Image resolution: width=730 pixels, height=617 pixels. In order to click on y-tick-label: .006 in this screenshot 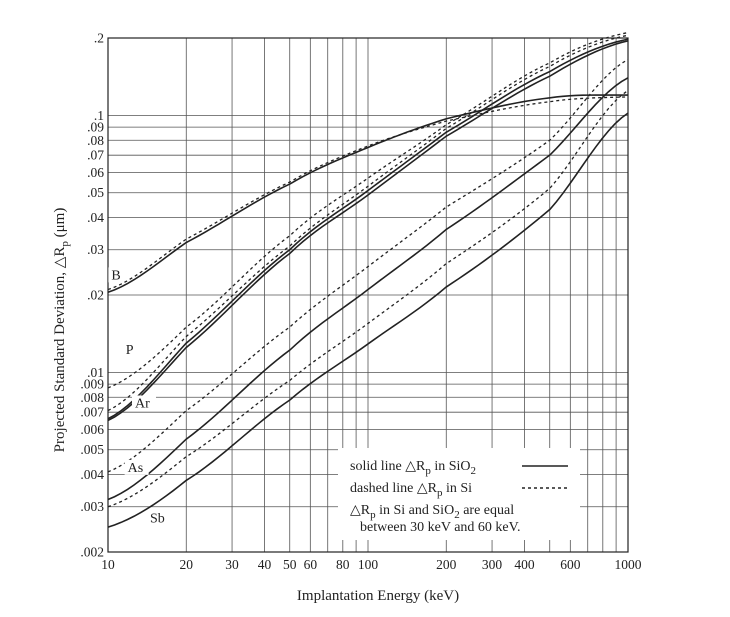, I will do `click(92, 429)`.